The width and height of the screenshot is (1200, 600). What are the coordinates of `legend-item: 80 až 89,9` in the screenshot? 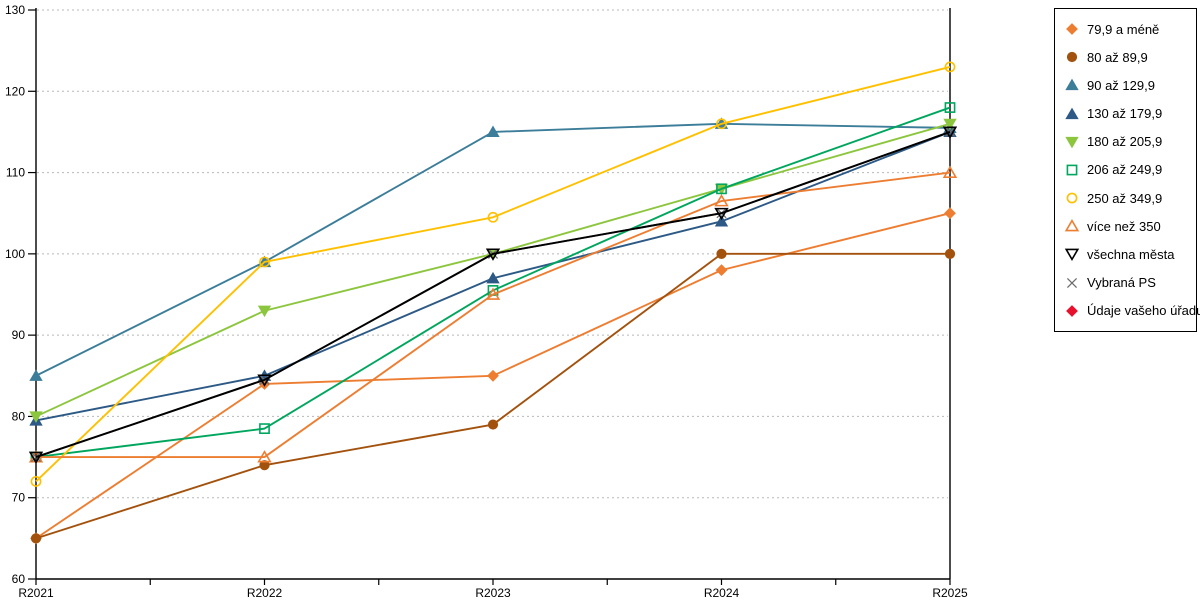 It's located at (1128, 57).